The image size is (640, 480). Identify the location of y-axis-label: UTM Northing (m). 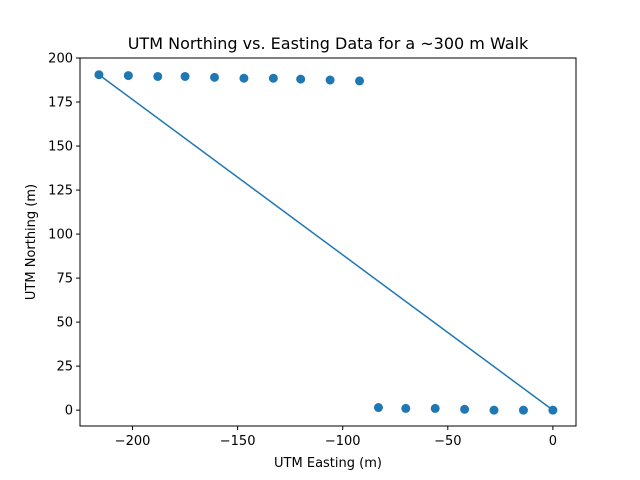
(31, 242).